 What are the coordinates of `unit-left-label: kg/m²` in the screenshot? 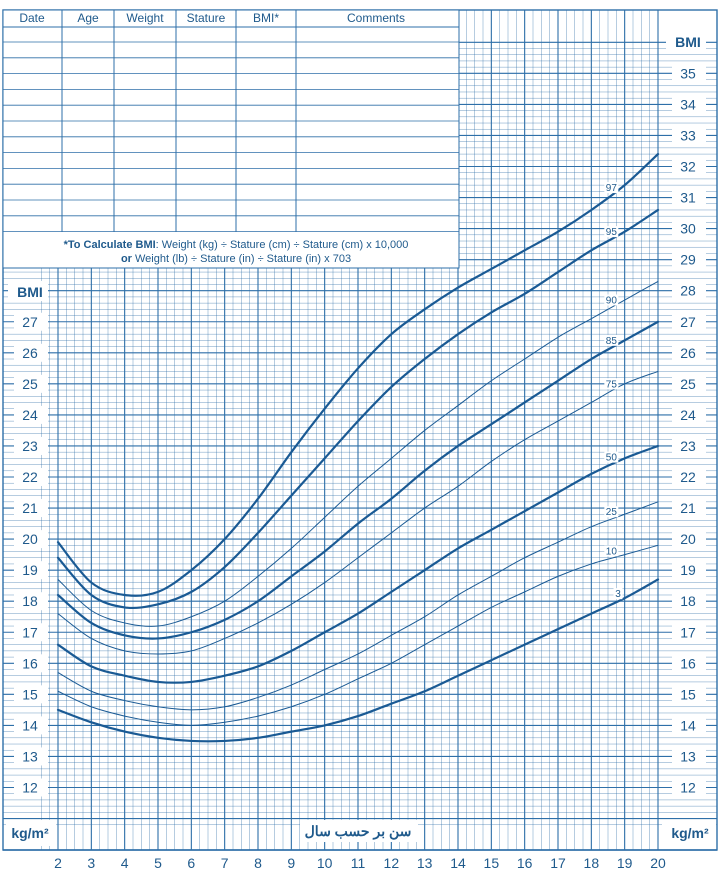 It's located at (30, 833).